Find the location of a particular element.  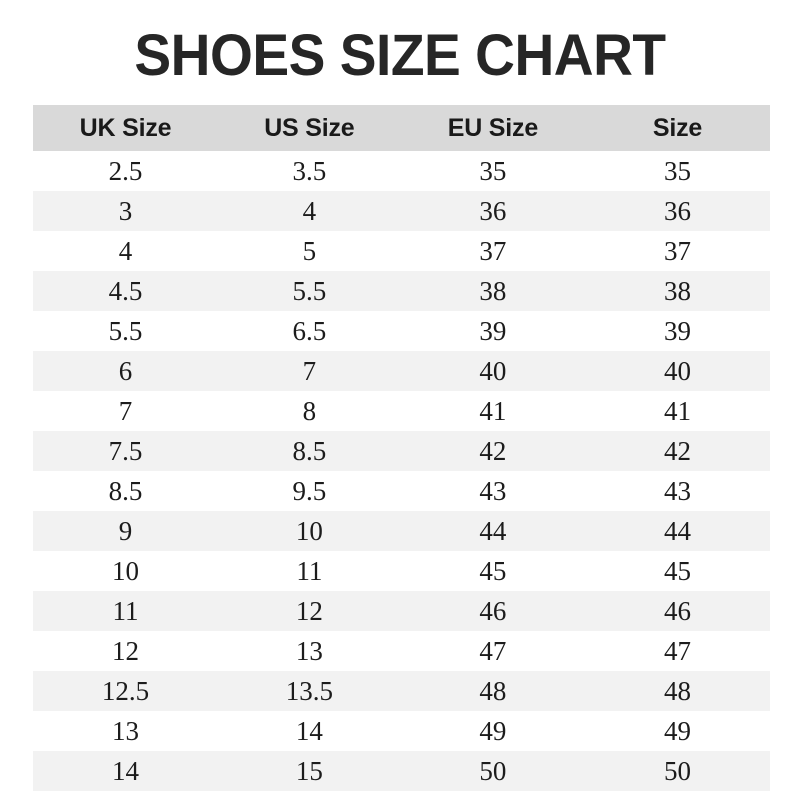

table-row: 5.5 6.5 39 39 is located at coordinates (401, 331).